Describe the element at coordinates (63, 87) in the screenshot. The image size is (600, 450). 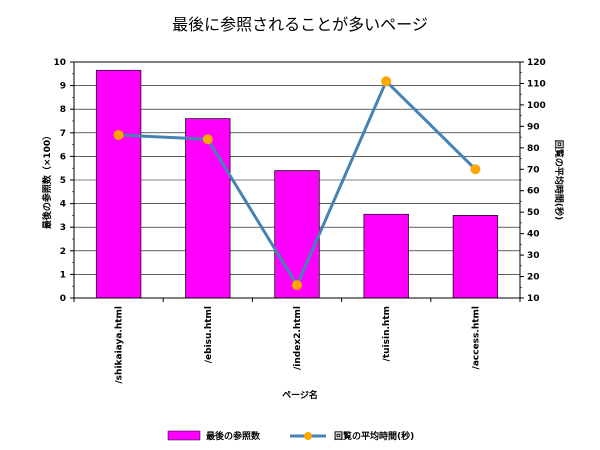
I see `y-tick-label: 9` at that location.